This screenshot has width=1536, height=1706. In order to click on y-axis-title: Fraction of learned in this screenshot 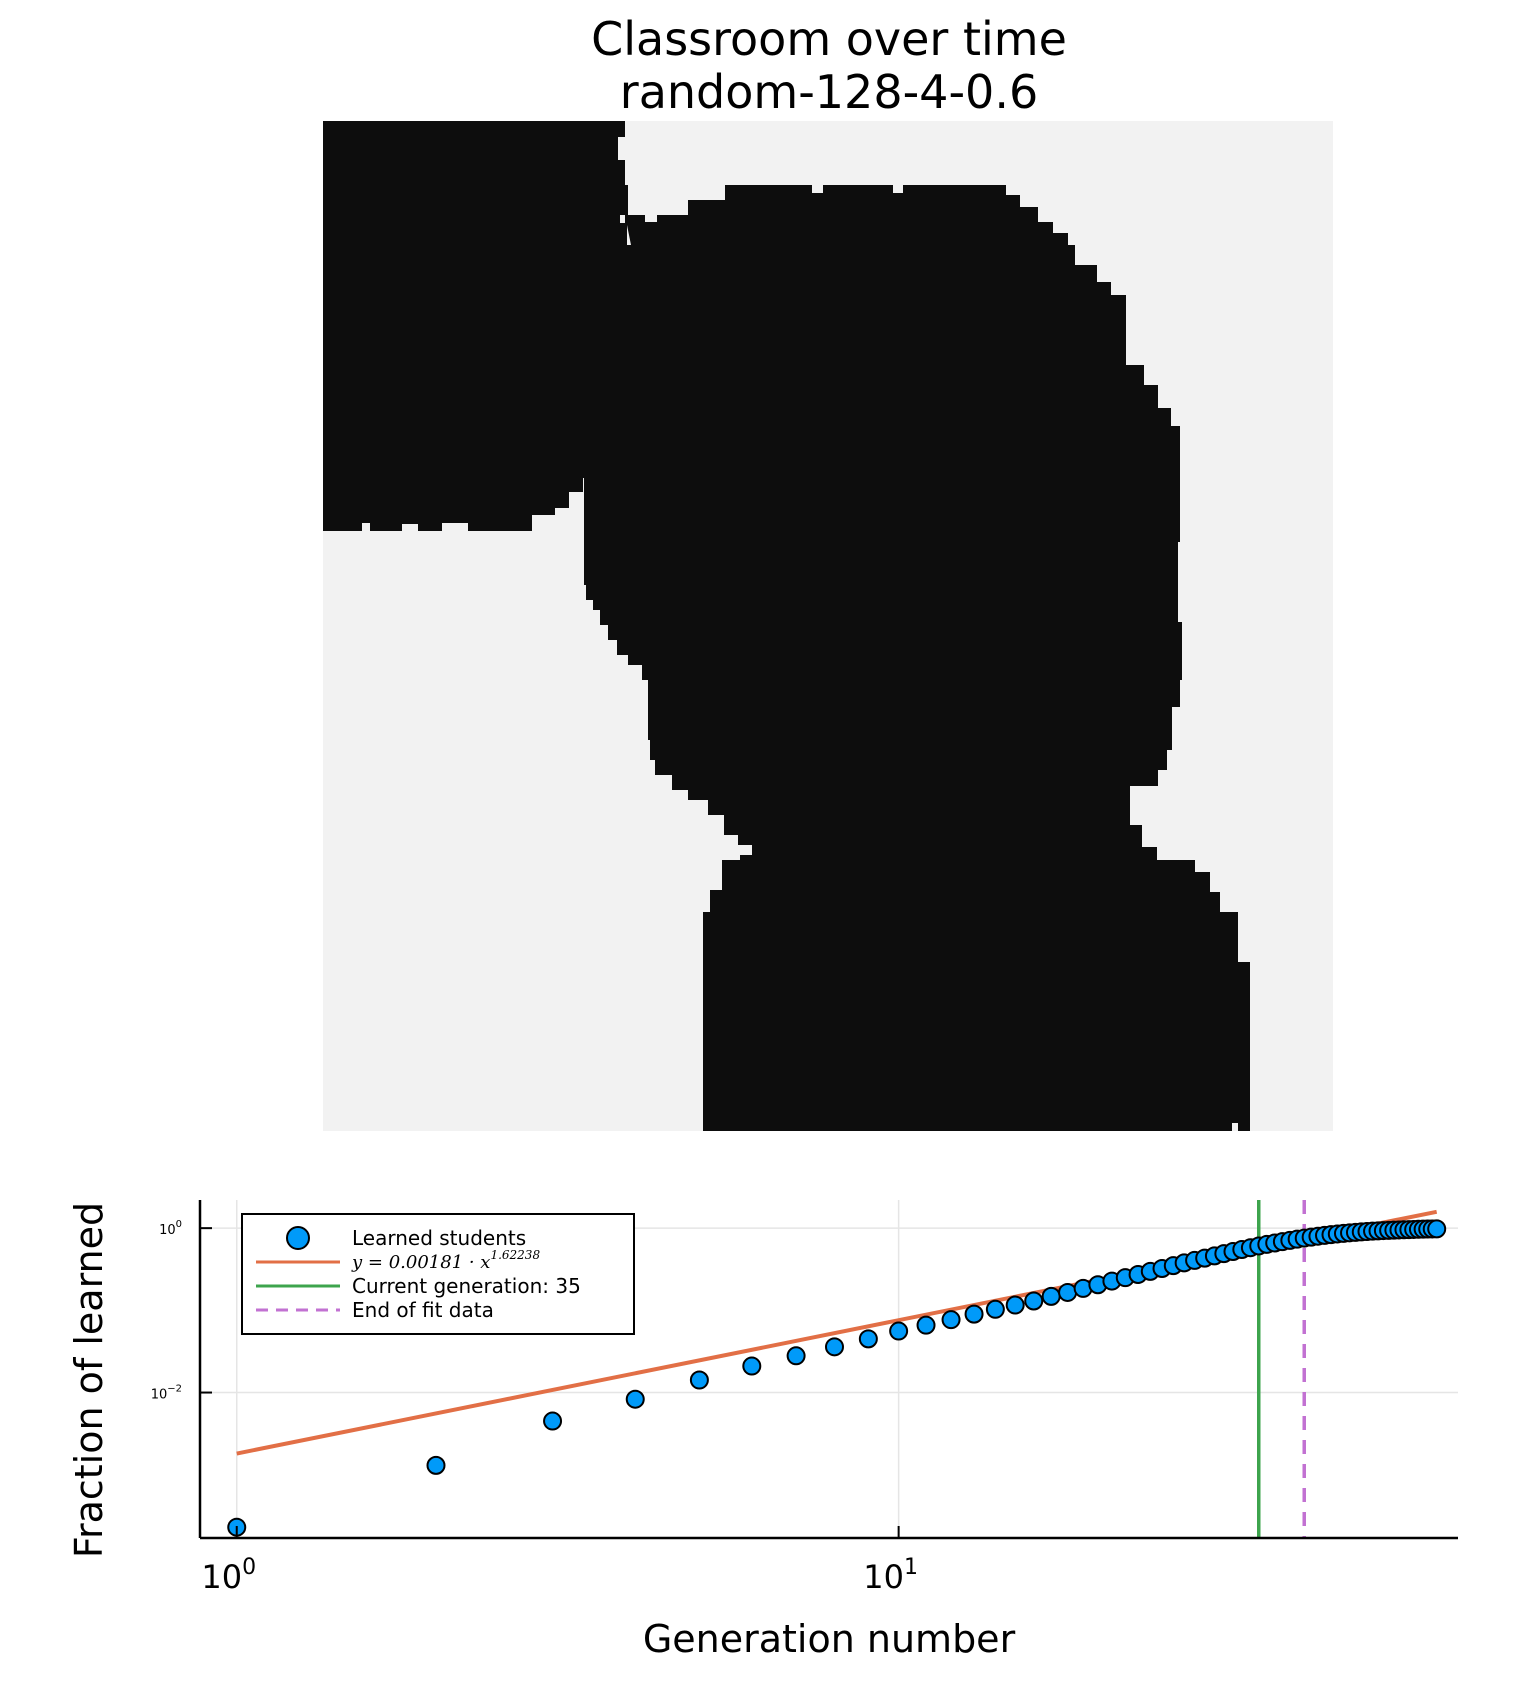, I will do `click(89, 1380)`.